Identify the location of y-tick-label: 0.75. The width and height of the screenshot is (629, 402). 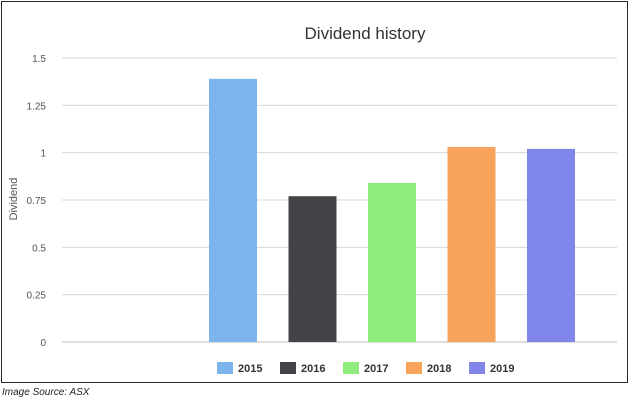
(37, 201).